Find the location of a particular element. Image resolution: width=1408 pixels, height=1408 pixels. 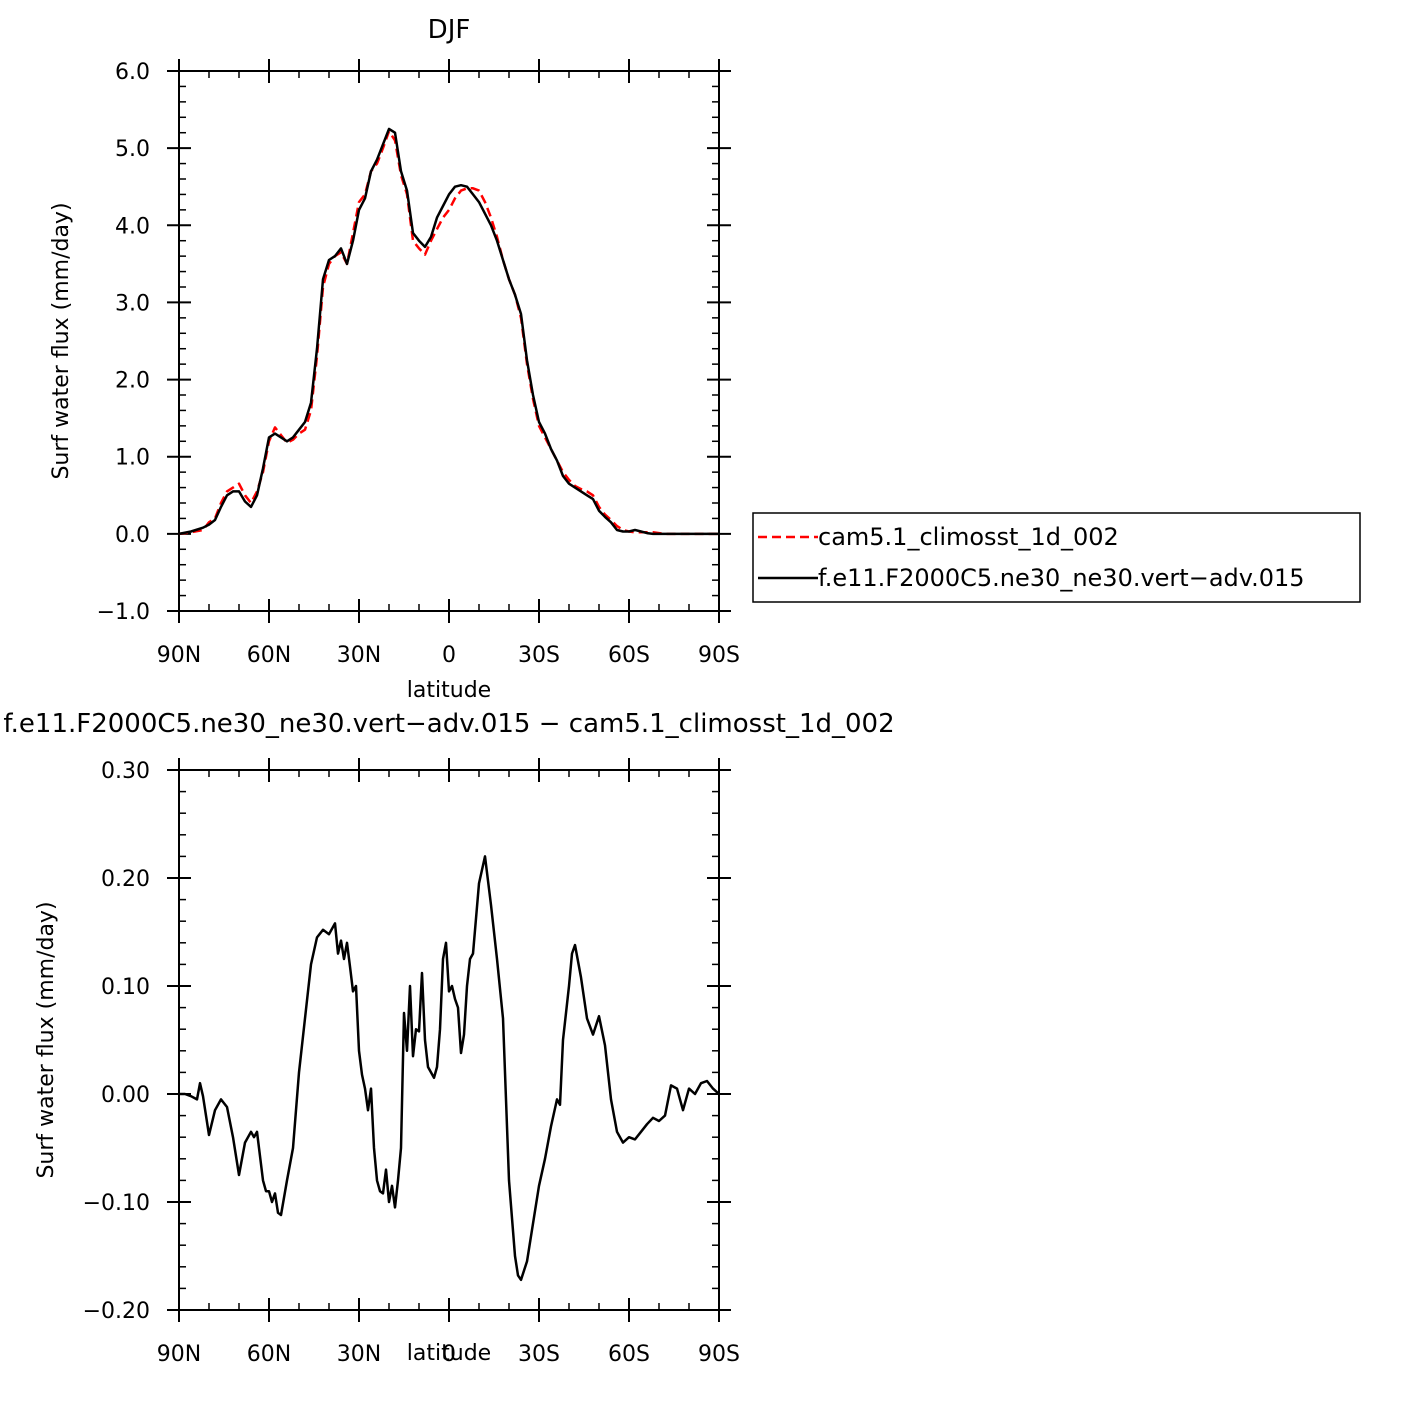

bottom-x-tick-label: 60N is located at coordinates (269, 1354).